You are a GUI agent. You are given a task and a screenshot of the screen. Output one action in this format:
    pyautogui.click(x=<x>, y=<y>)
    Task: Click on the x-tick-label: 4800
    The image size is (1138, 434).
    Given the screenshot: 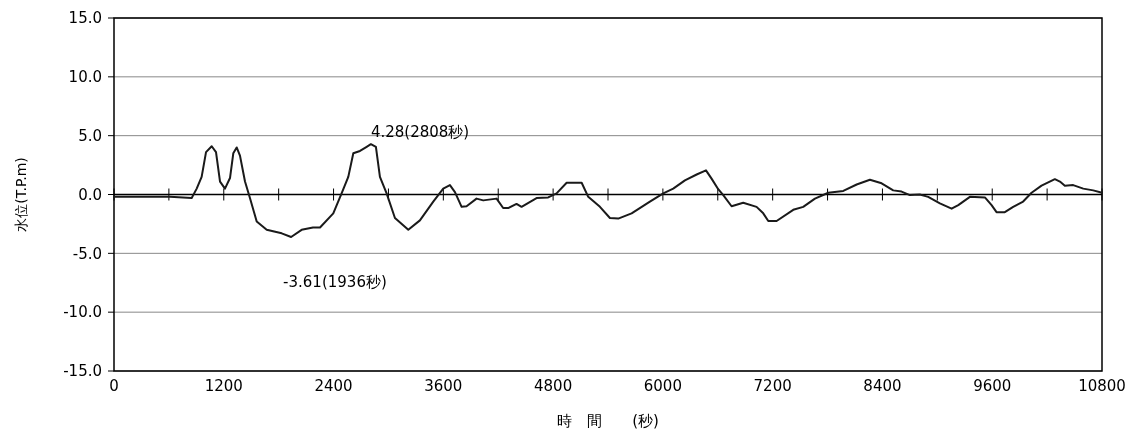 What is the action you would take?
    pyautogui.click(x=553, y=386)
    